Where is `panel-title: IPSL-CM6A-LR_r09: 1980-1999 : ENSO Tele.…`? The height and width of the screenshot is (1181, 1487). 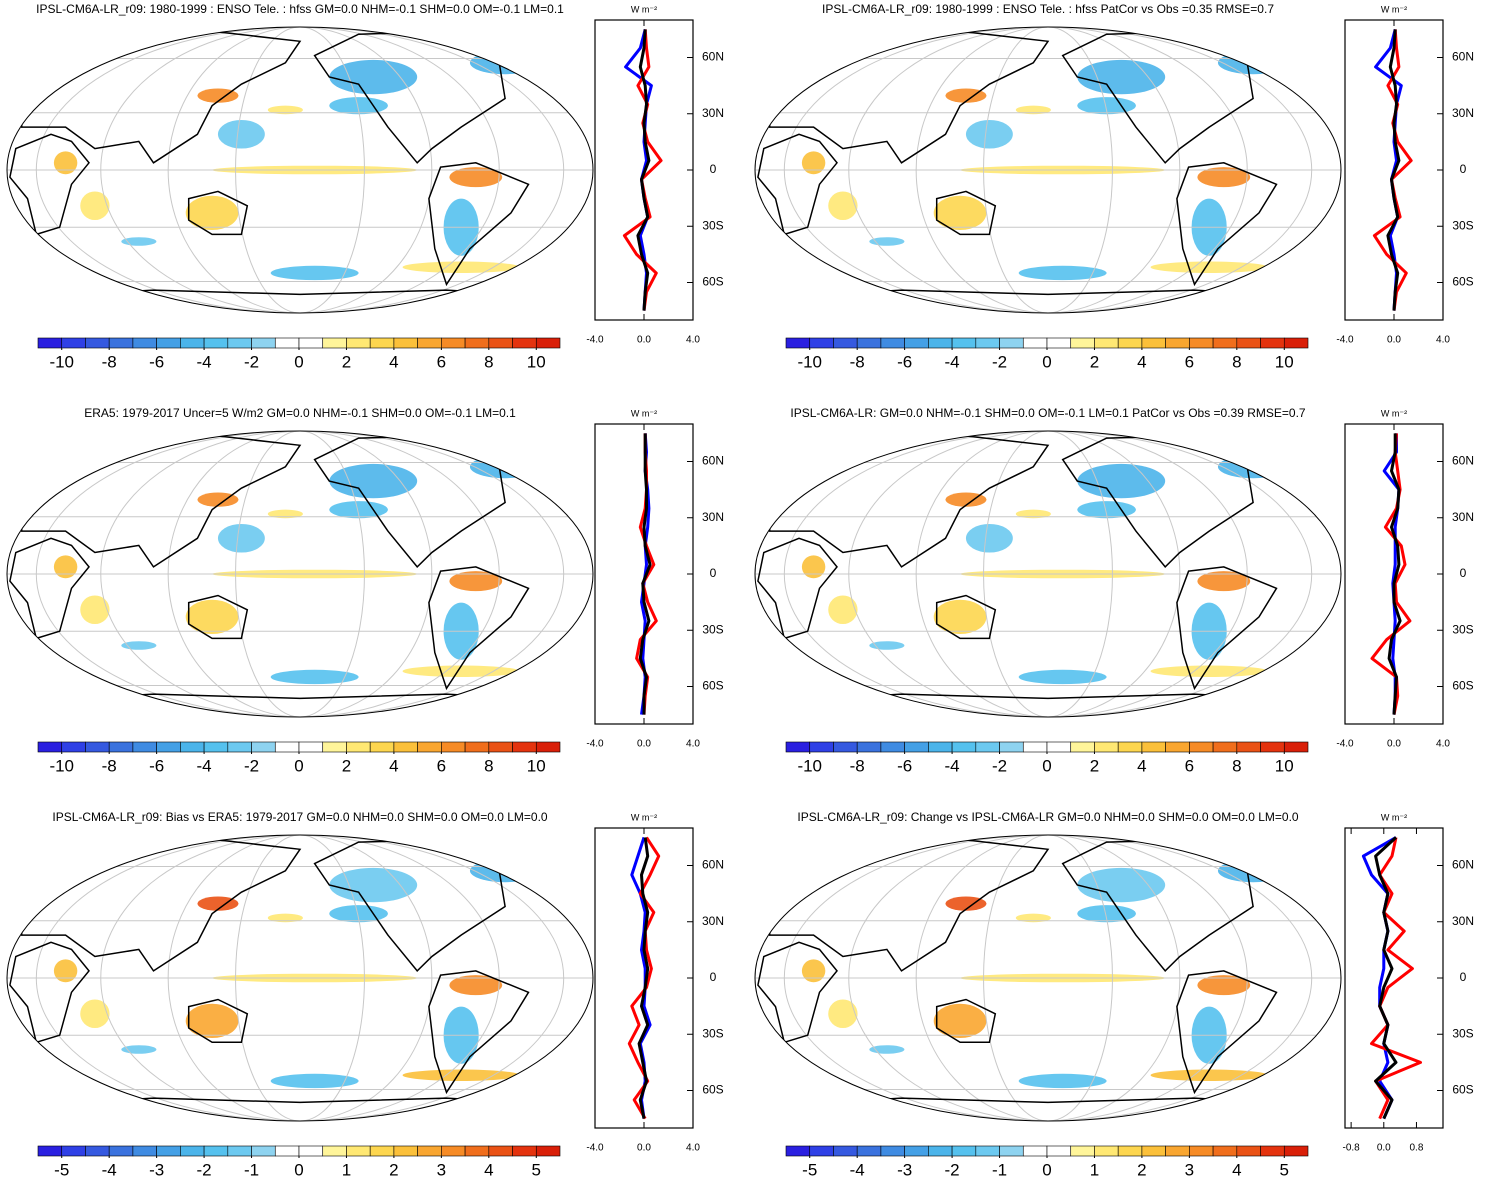
panel-title: IPSL-CM6A-LR_r09: 1980-1999 : ENSO Tele.… is located at coordinates (300, 9).